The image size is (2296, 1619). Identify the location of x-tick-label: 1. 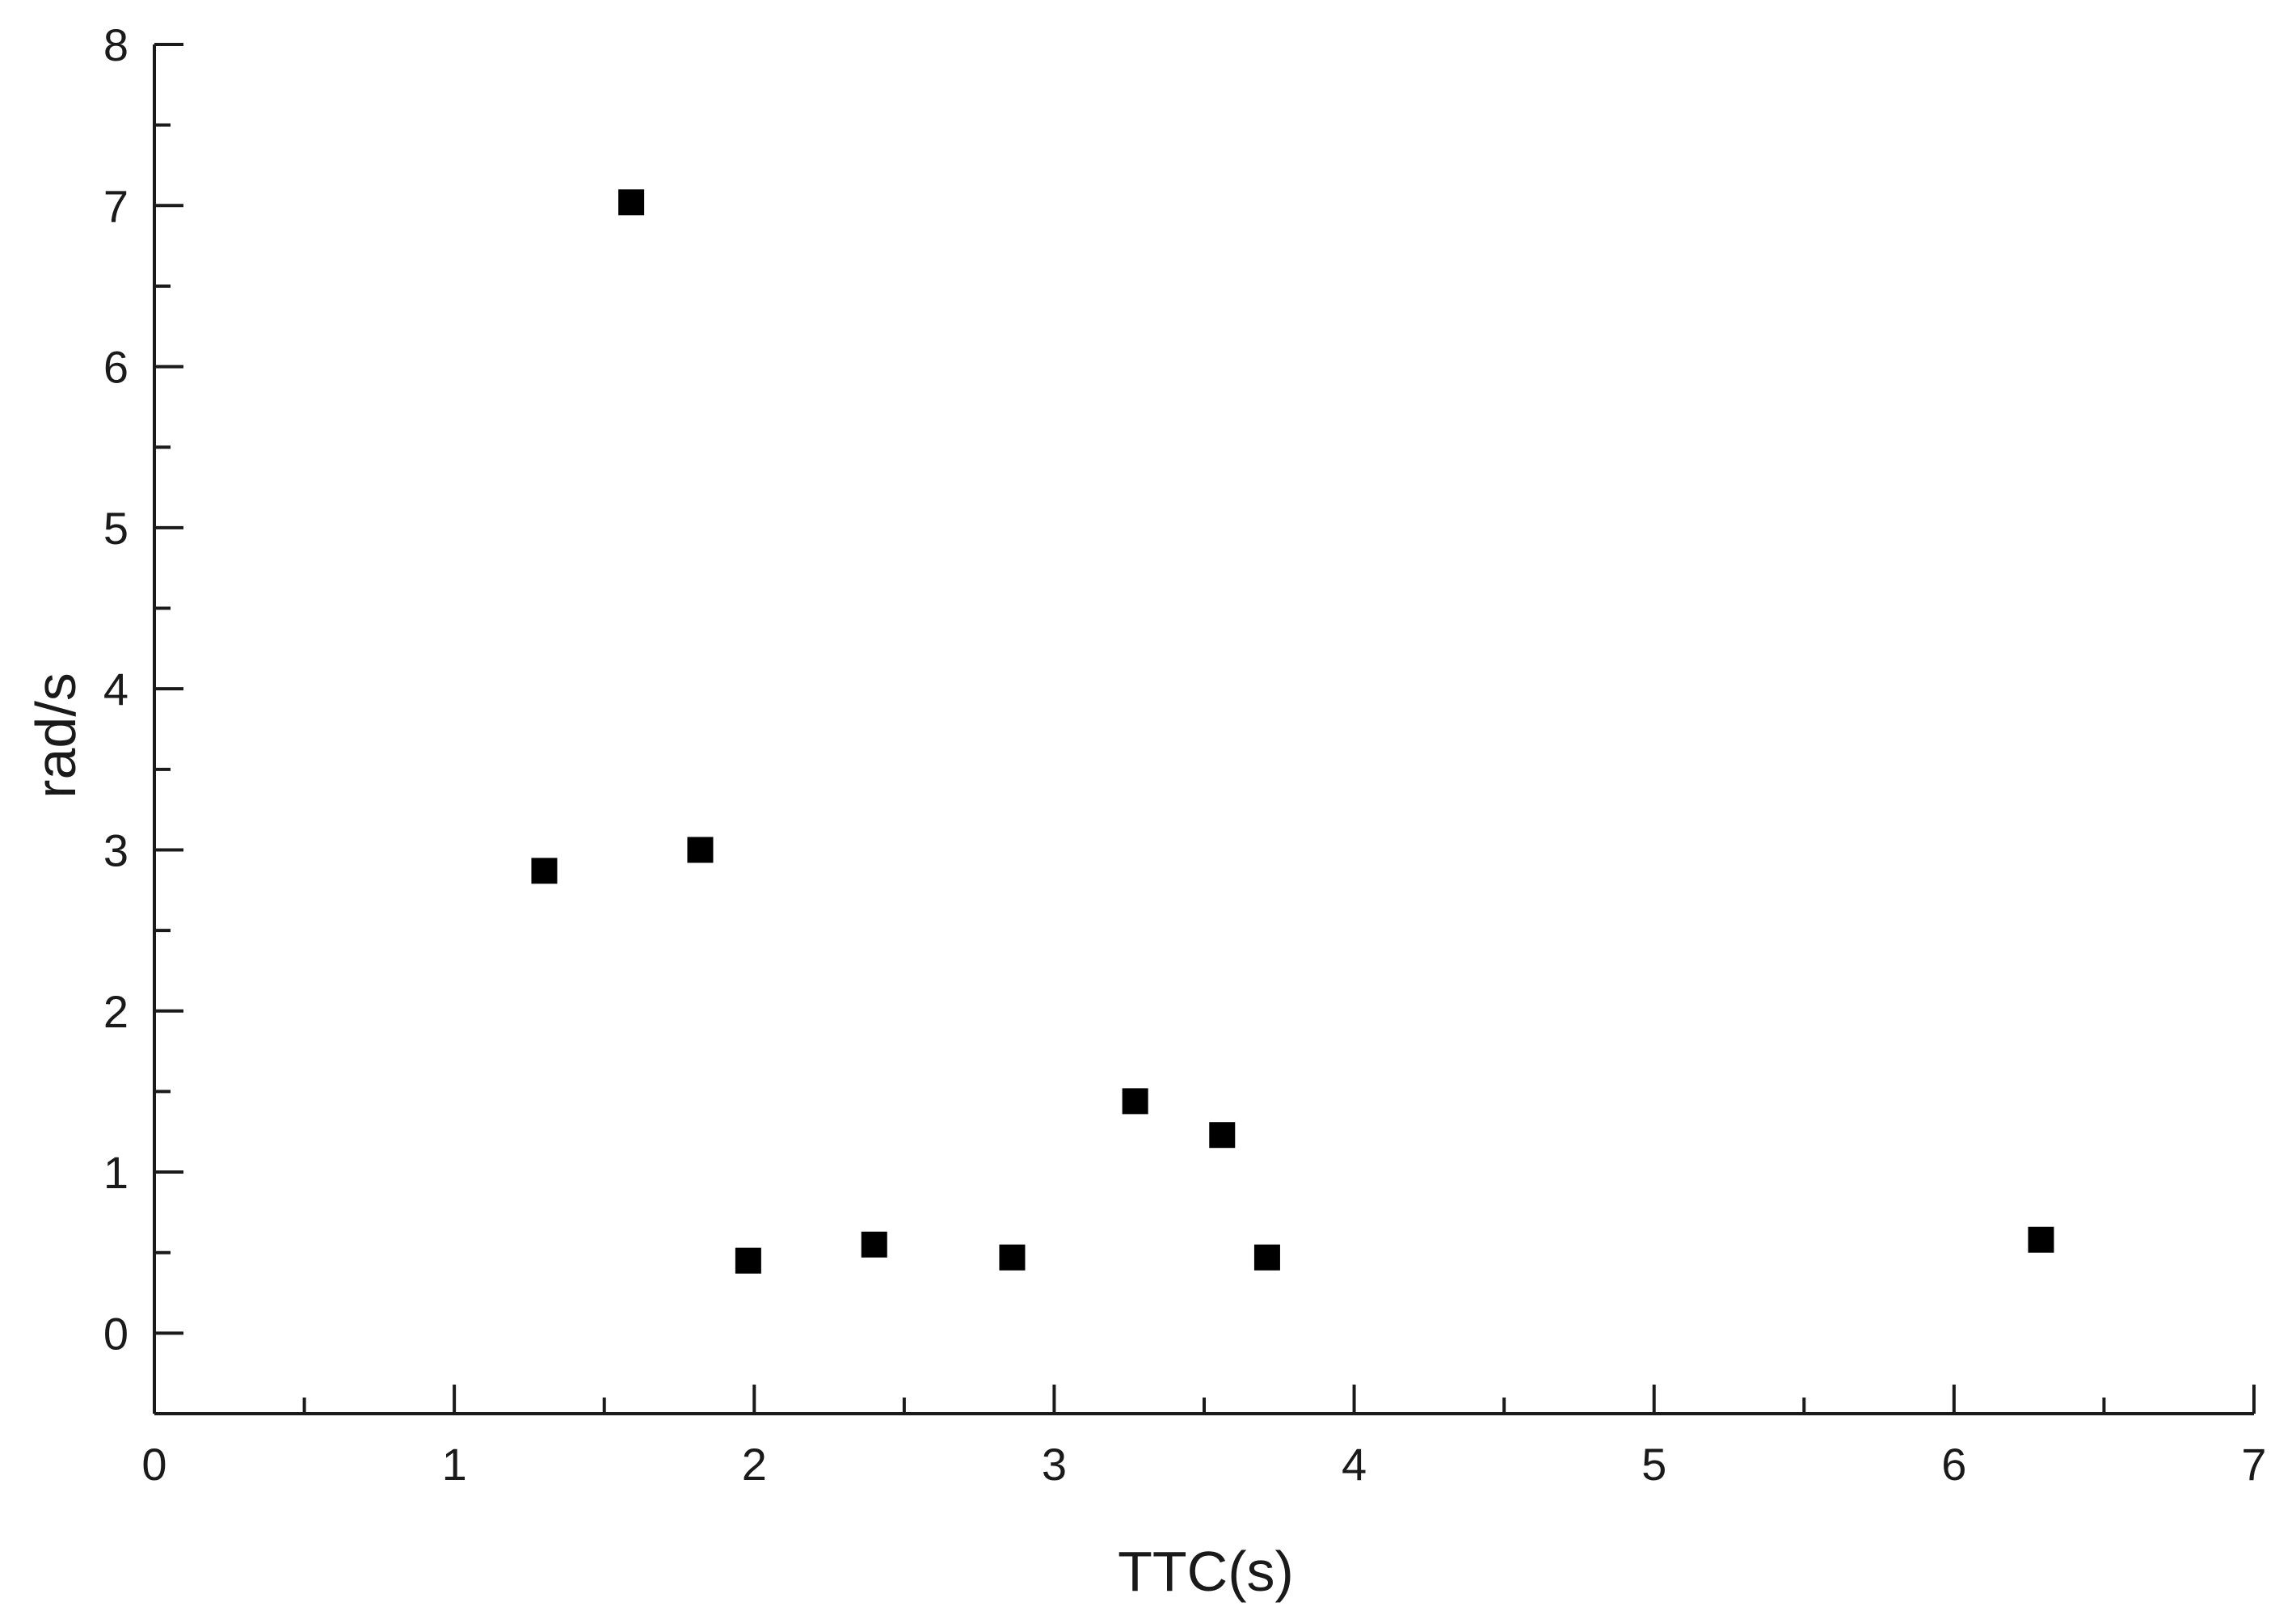
(454, 1464).